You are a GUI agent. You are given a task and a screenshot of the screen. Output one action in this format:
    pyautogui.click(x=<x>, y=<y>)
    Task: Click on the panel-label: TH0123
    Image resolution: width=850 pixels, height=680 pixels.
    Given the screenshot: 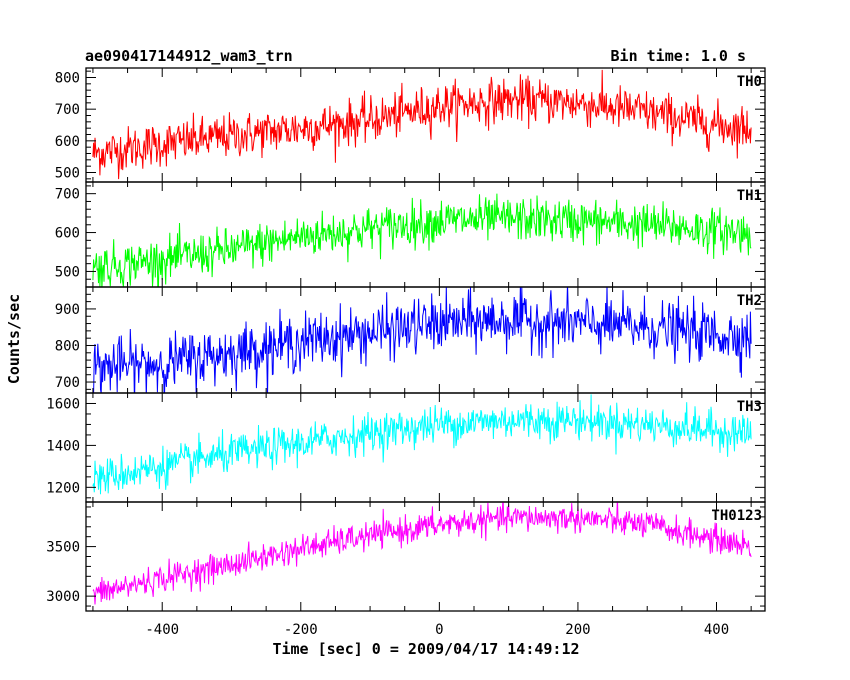 What is the action you would take?
    pyautogui.click(x=736, y=516)
    